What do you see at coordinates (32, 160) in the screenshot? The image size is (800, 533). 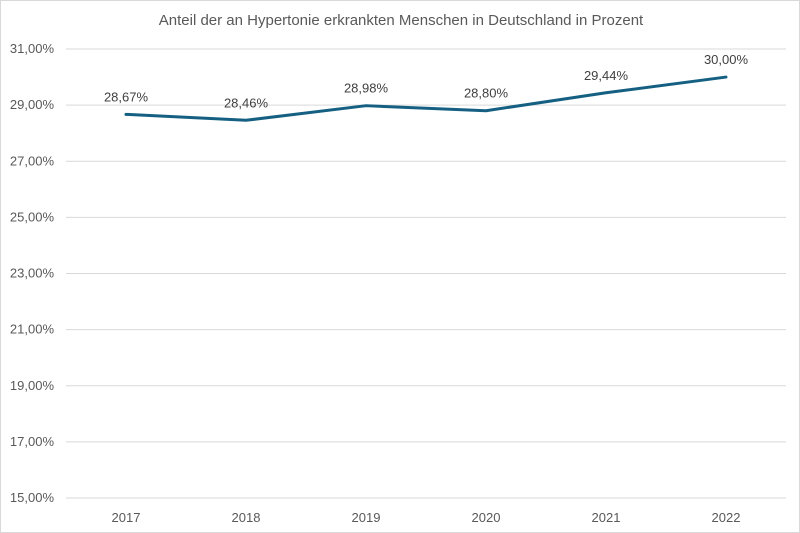 I see `y-tick-label: 27,00%` at bounding box center [32, 160].